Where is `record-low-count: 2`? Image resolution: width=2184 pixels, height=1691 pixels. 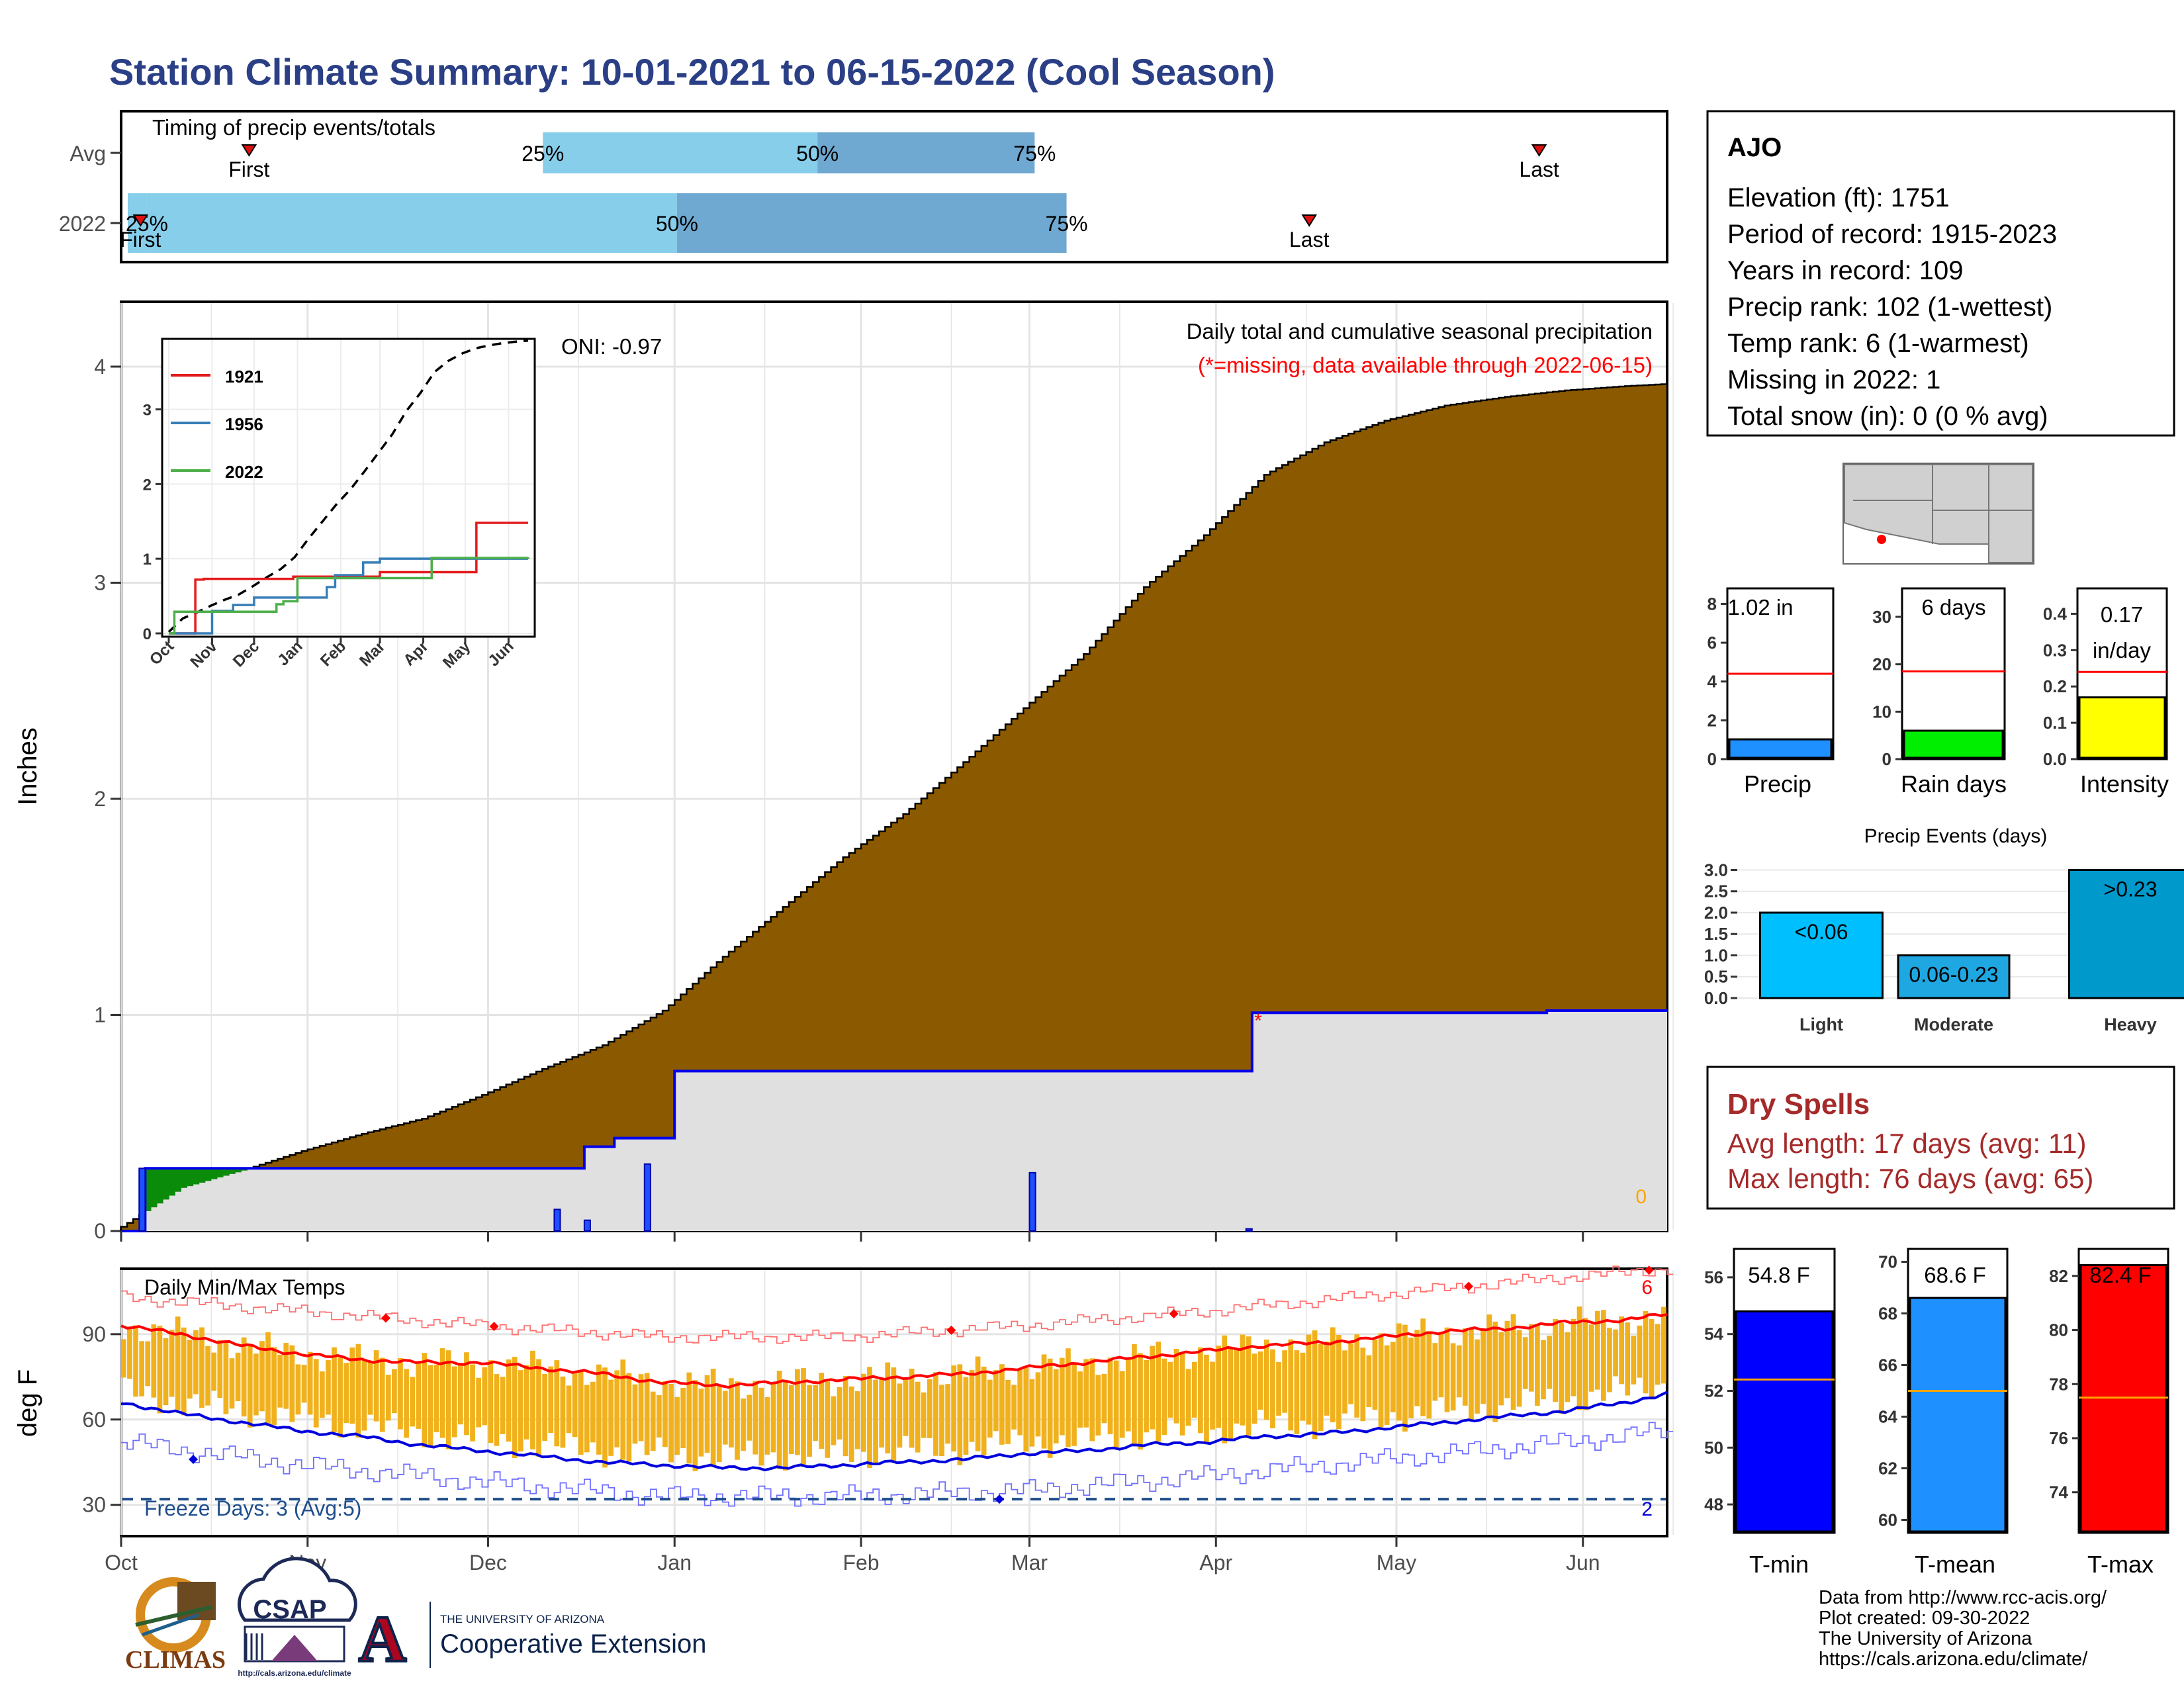 record-low-count: 2 is located at coordinates (1647, 1509).